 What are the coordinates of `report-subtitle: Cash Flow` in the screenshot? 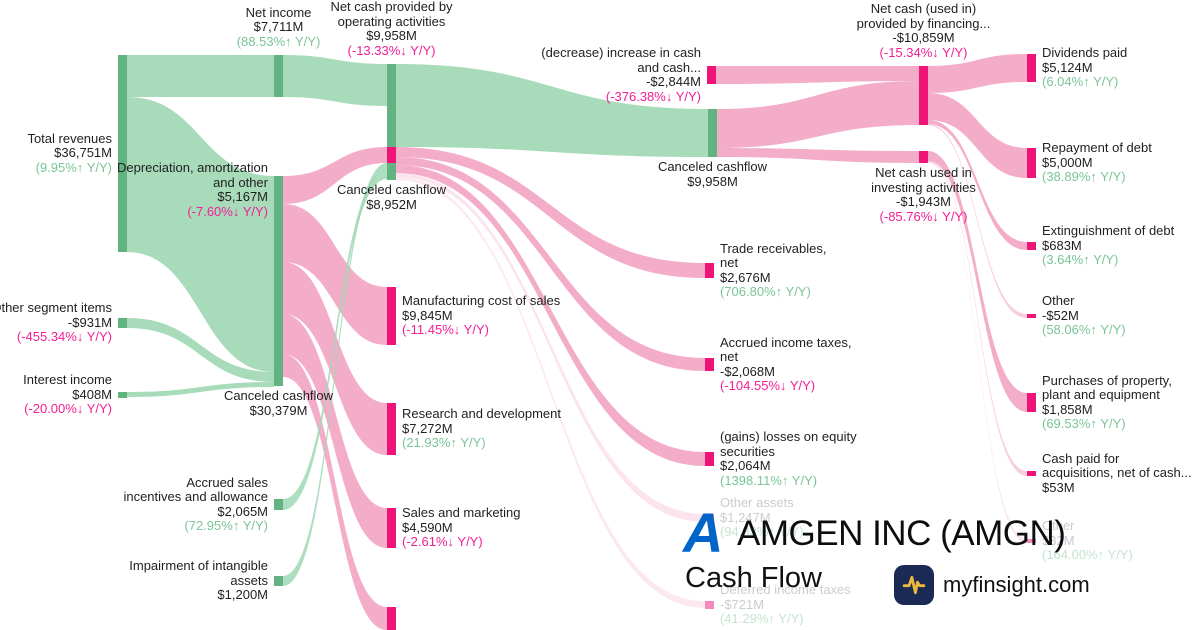 It's located at (753, 578).